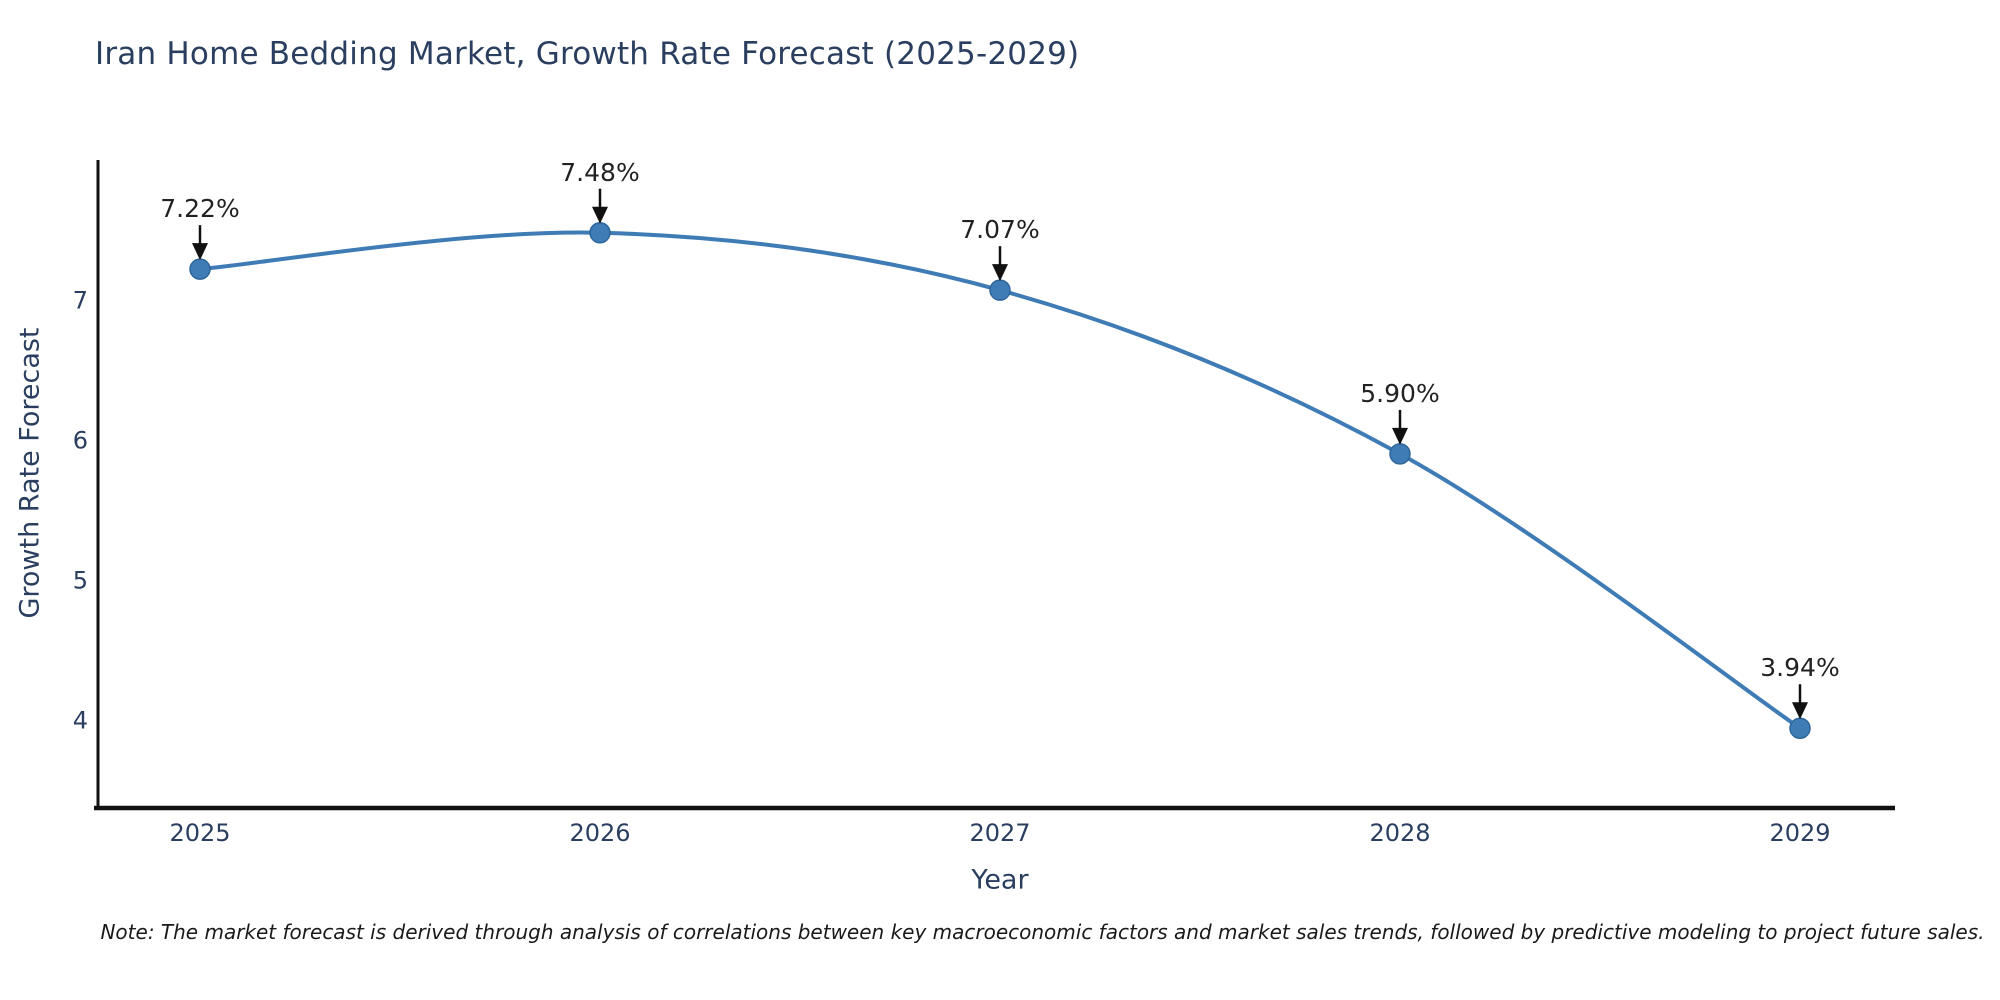 Image resolution: width=2000 pixels, height=1000 pixels. What do you see at coordinates (1000, 880) in the screenshot?
I see `x-axis-title: Year` at bounding box center [1000, 880].